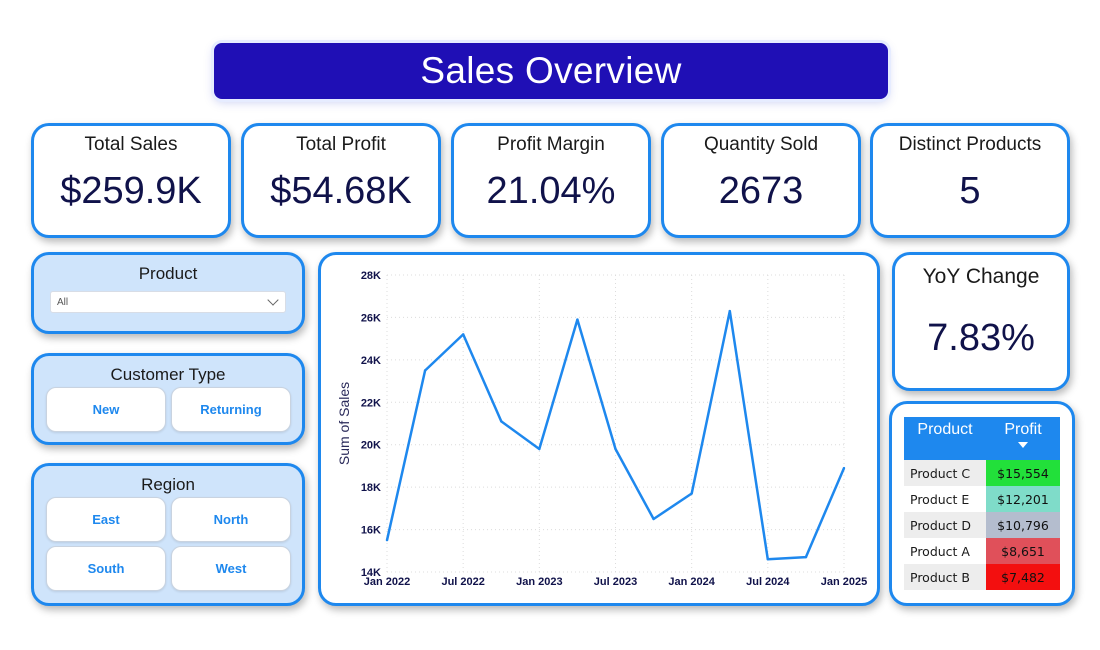 The image size is (1100, 650). Describe the element at coordinates (106, 519) in the screenshot. I see `region-east-button: East` at that location.